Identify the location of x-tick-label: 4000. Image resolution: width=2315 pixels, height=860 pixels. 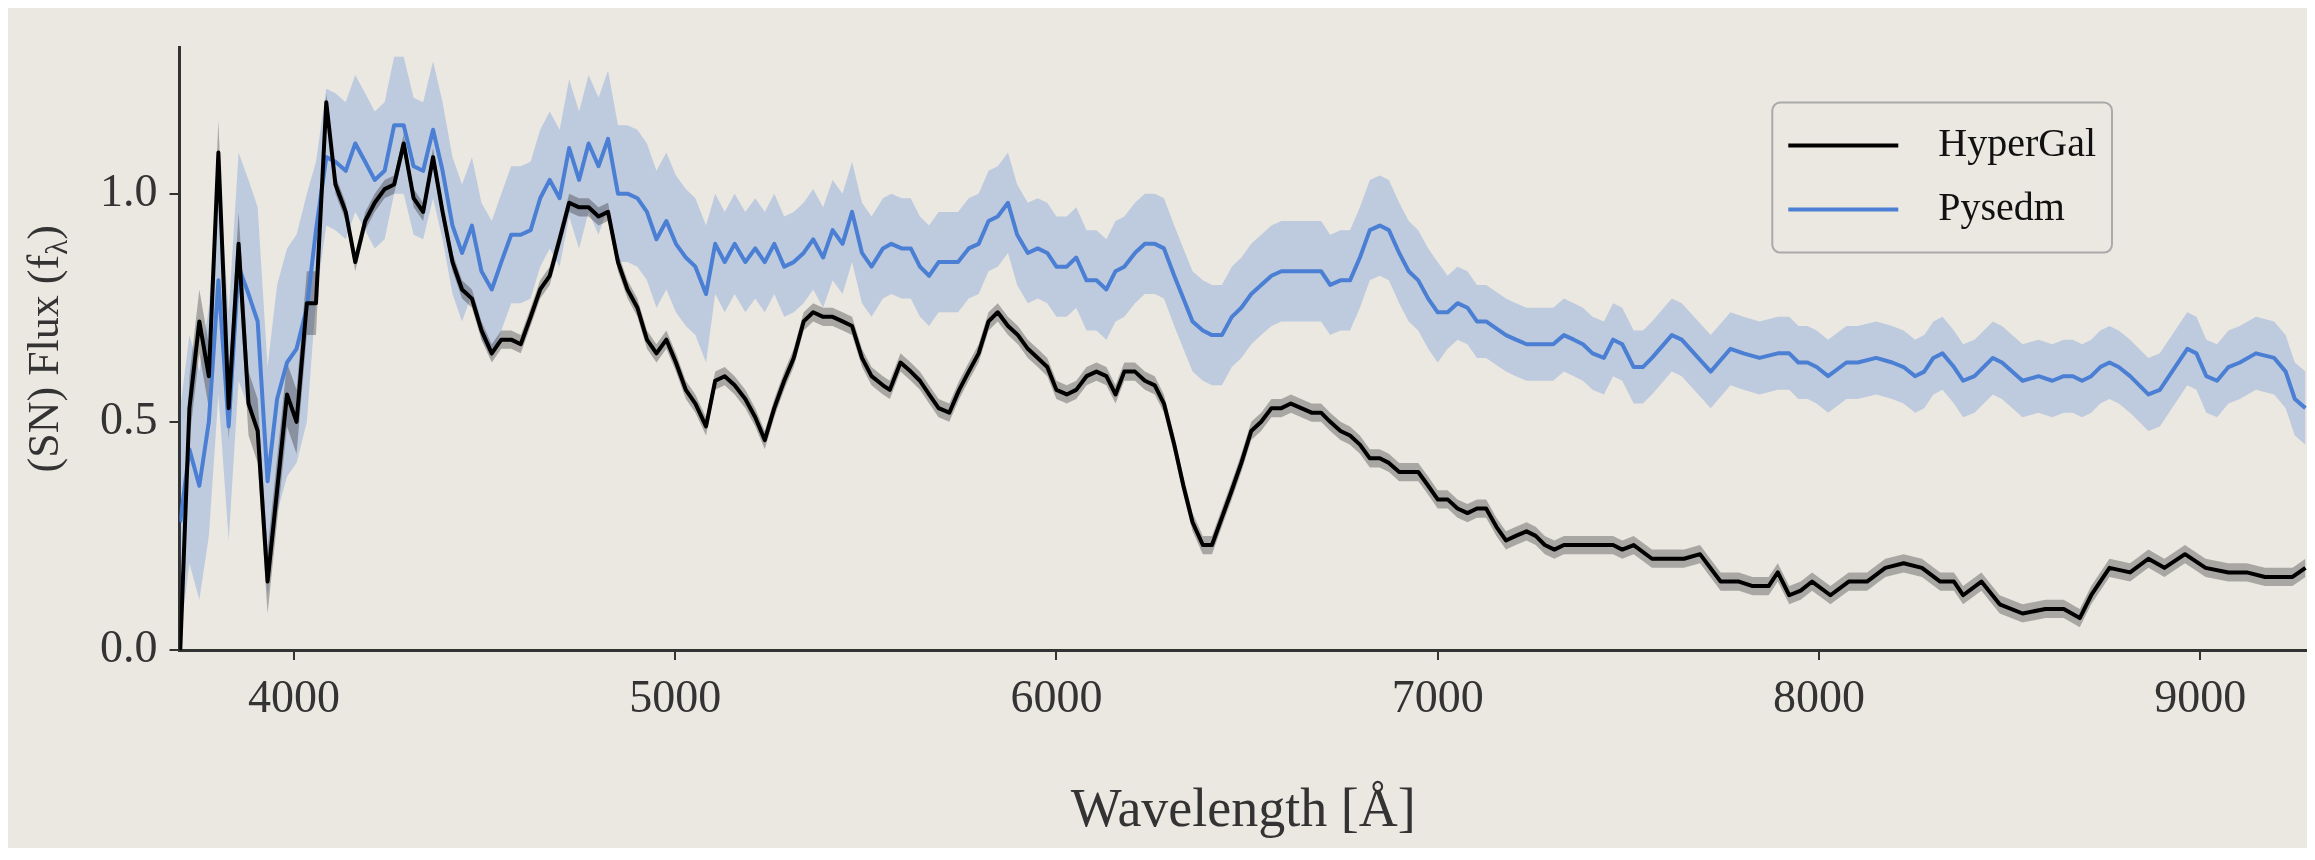
(293, 696).